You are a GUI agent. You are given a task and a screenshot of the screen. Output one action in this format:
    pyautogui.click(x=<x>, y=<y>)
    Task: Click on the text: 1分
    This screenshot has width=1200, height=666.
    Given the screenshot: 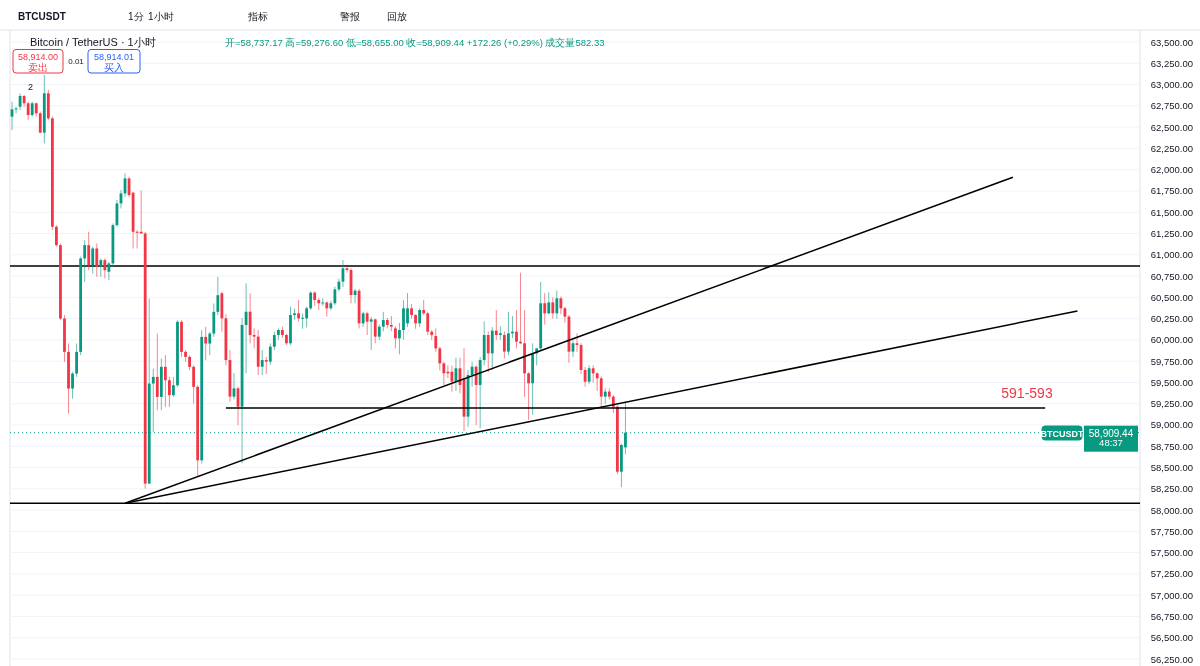 What is the action you would take?
    pyautogui.click(x=136, y=16)
    